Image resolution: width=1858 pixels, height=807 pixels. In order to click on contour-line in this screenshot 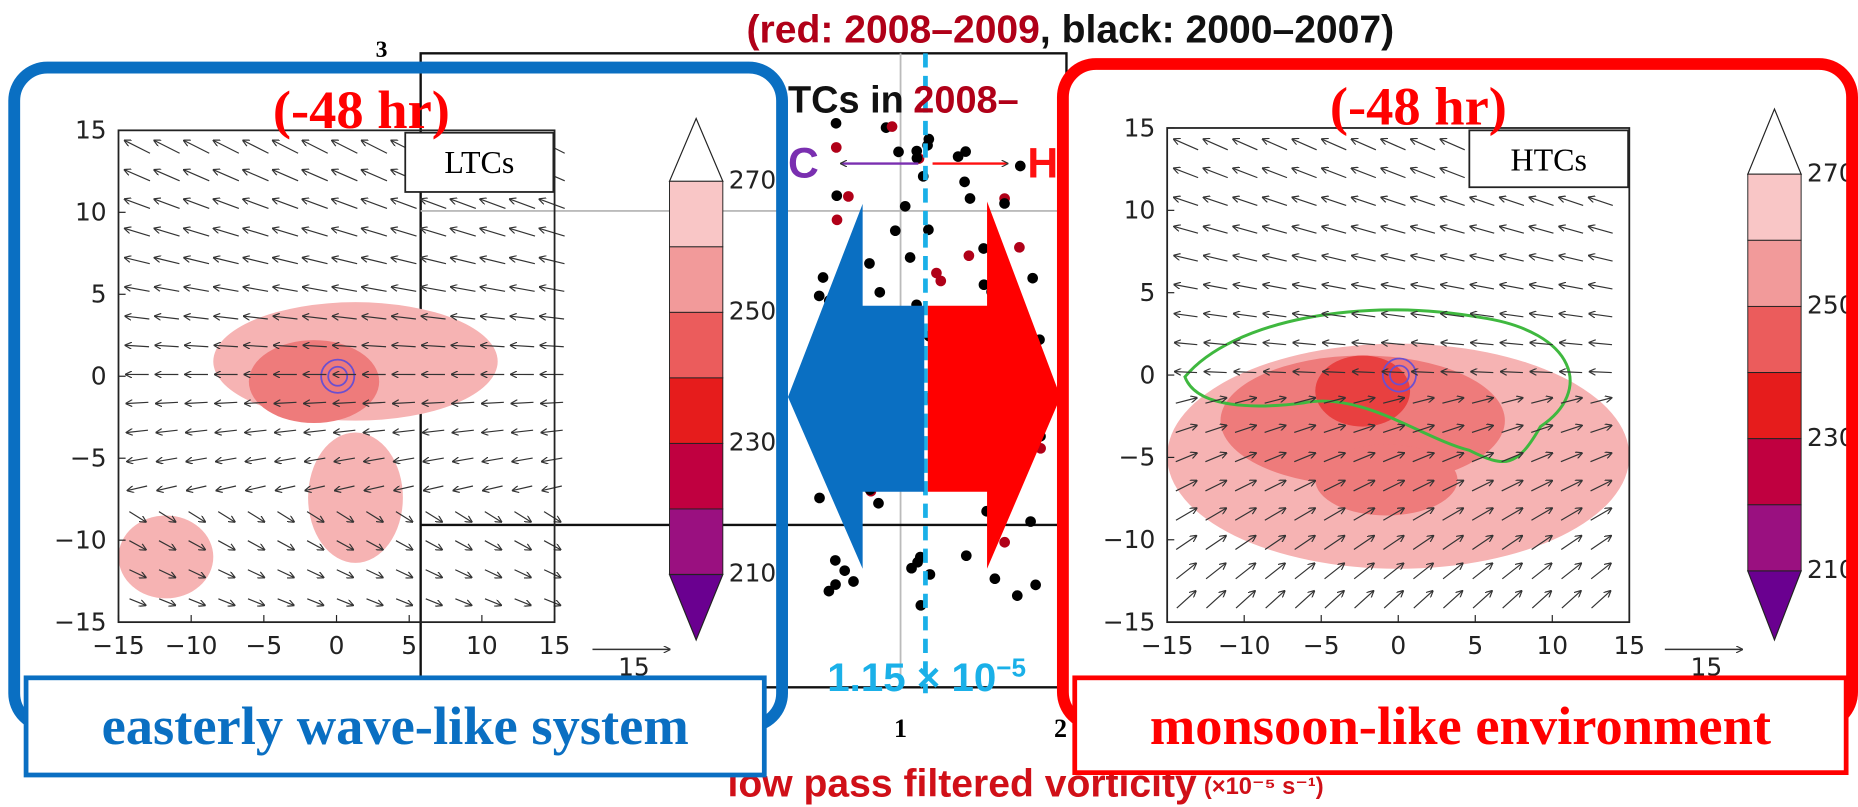, I will do `click(1399, 375)`.